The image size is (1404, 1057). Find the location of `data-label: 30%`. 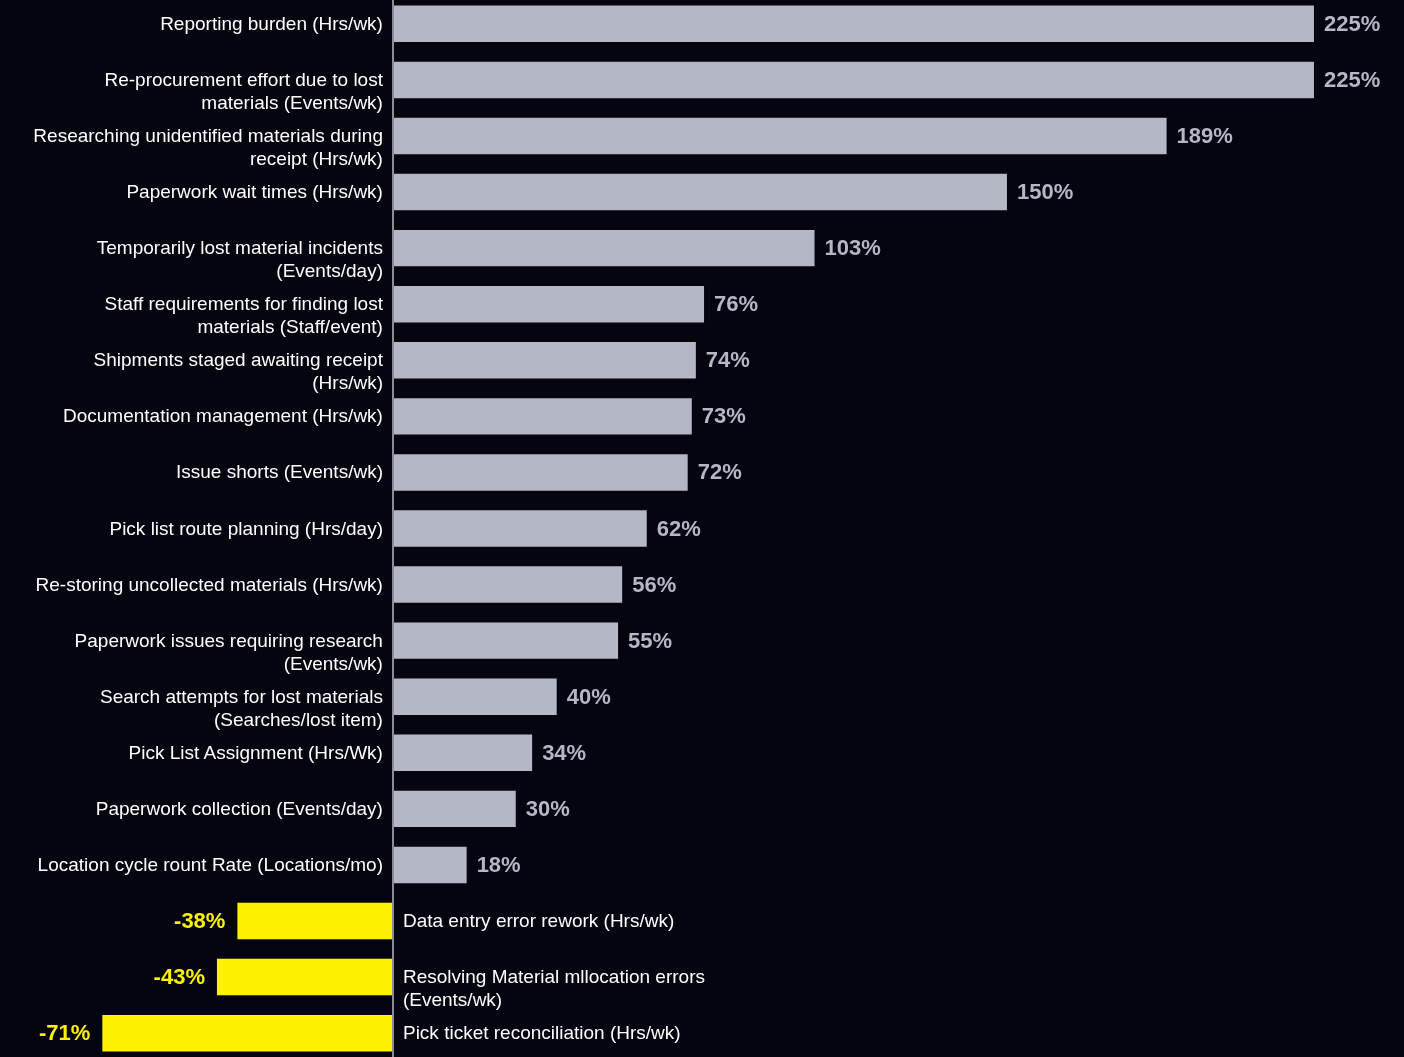

data-label: 30% is located at coordinates (547, 808).